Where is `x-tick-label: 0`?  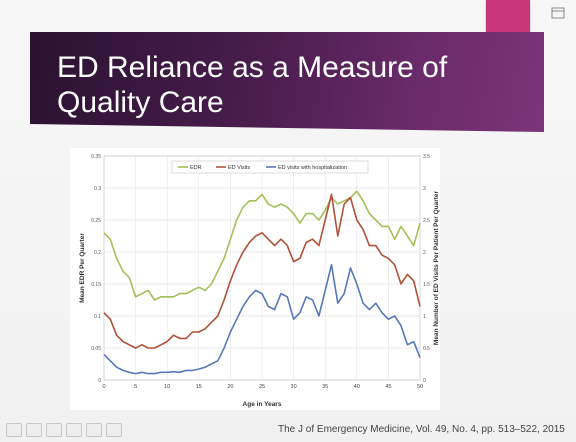
x-tick-label: 0 is located at coordinates (103, 387).